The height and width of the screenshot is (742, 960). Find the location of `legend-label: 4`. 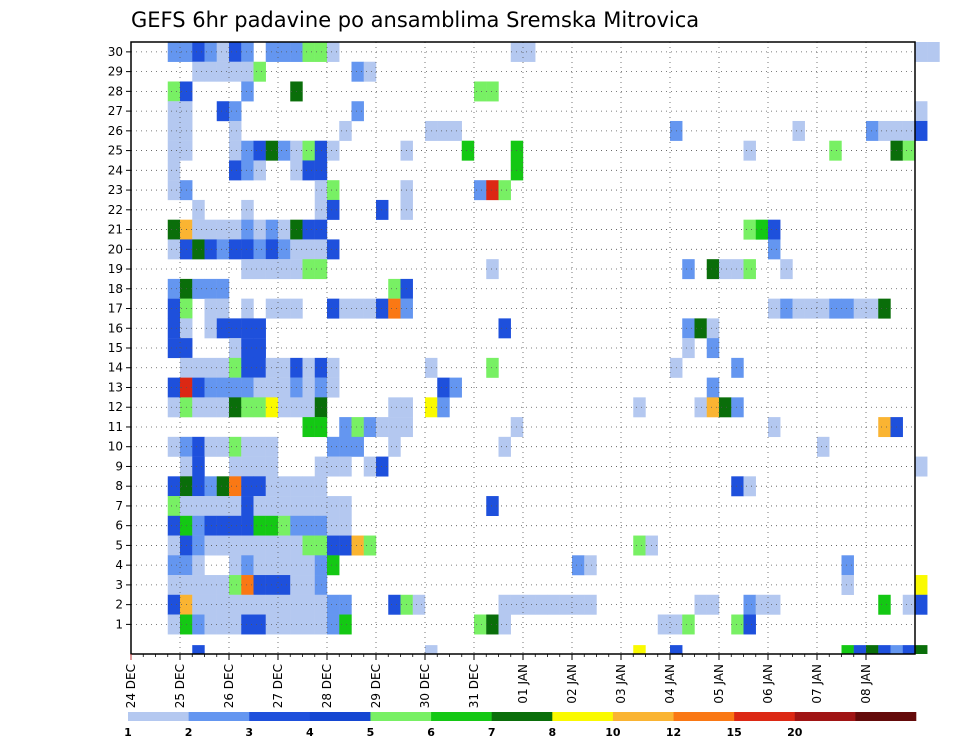

legend-label: 4 is located at coordinates (310, 732).